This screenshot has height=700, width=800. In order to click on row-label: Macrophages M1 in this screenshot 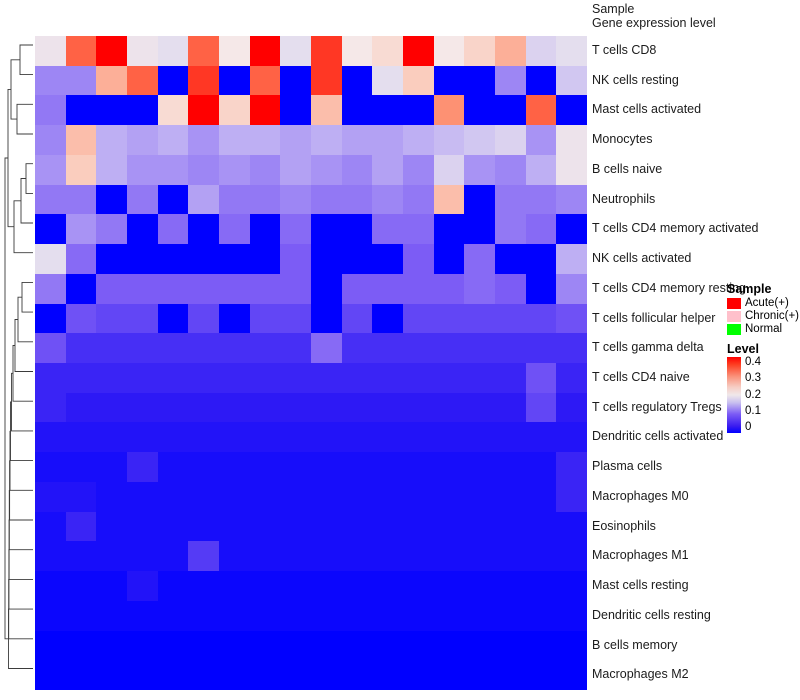, I will do `click(640, 555)`.